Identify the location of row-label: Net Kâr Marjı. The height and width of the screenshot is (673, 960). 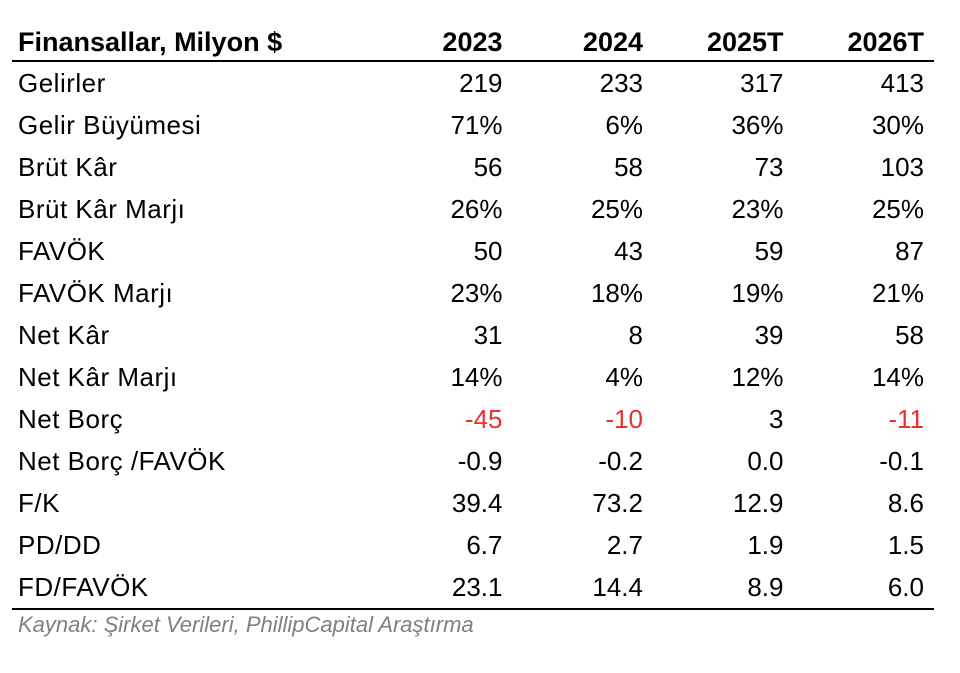
(98, 376).